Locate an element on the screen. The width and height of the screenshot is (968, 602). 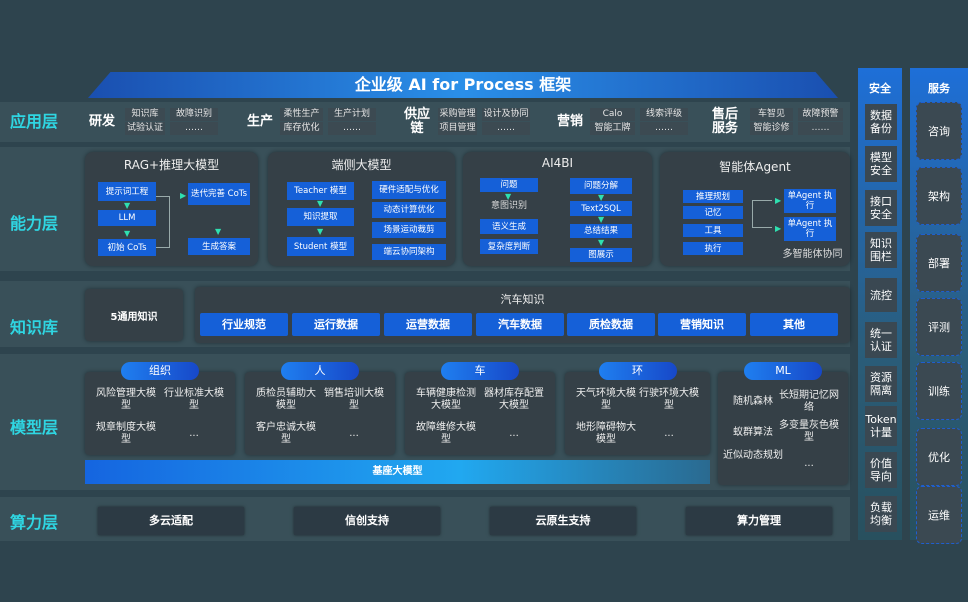
model-item: 多变量灰色模型 is located at coordinates (809, 431).